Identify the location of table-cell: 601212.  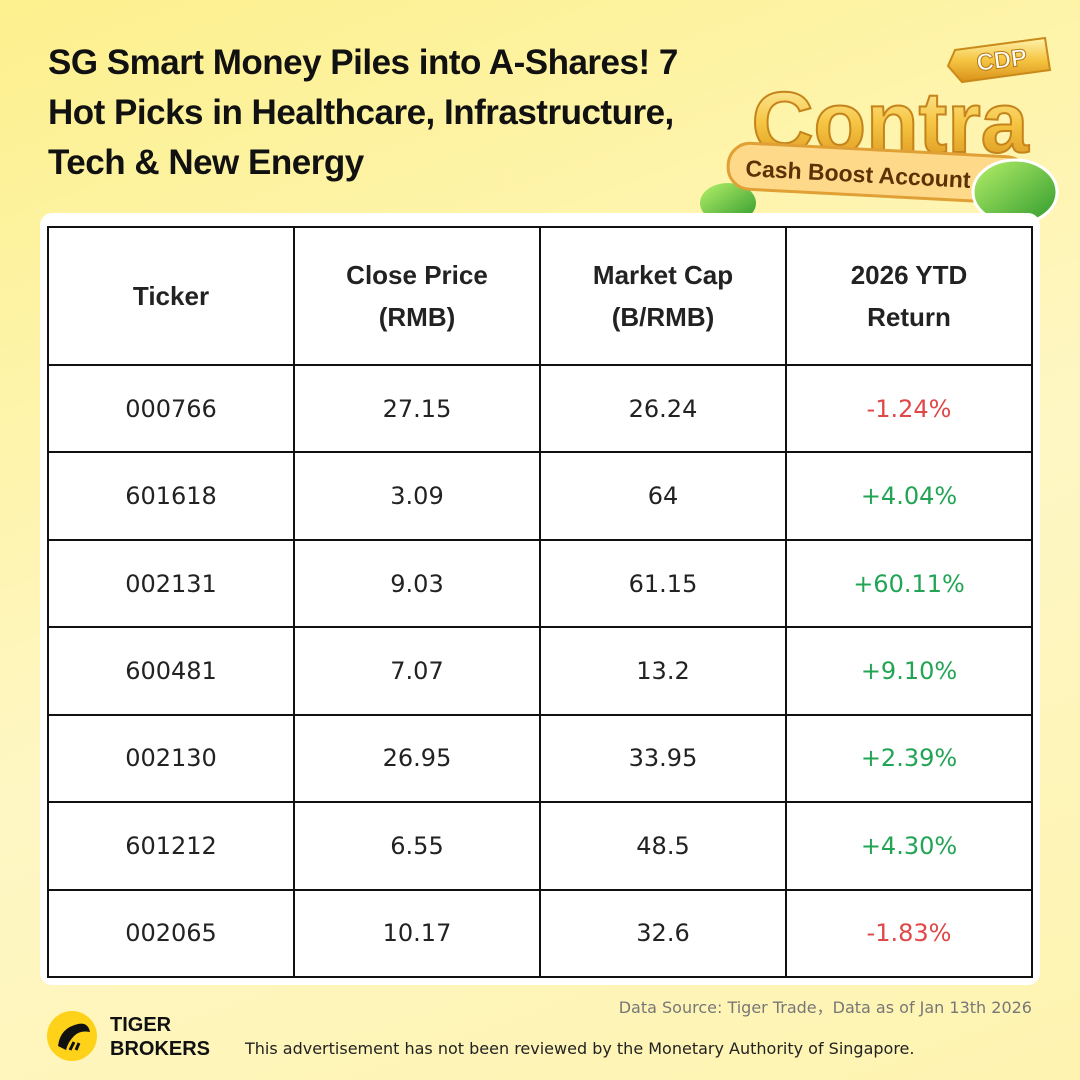
(171, 846).